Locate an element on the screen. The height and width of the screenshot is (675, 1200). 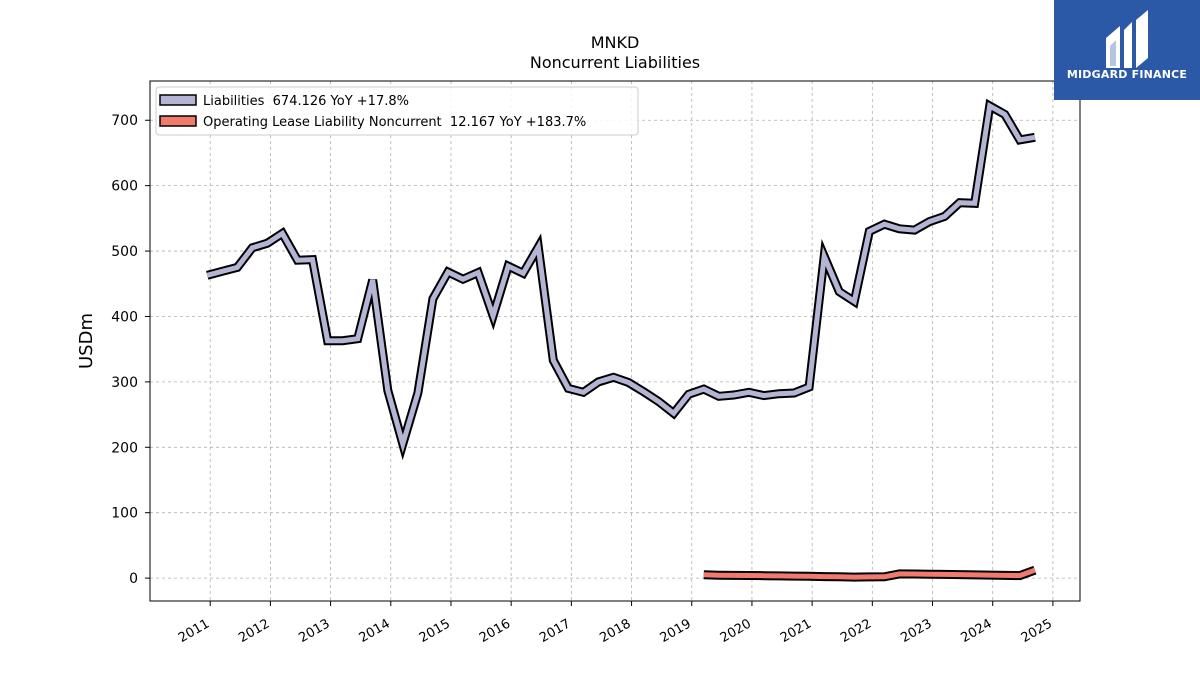
legend-box is located at coordinates (397, 111).